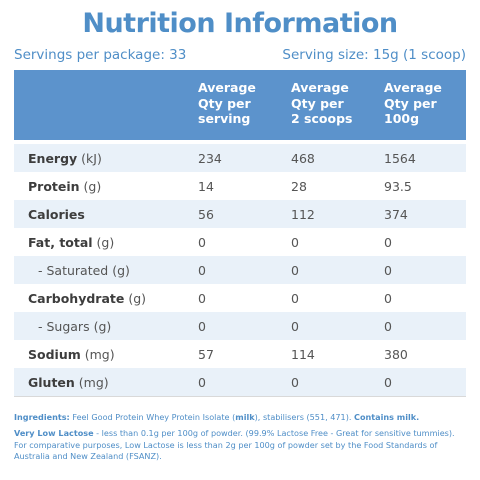  Describe the element at coordinates (396, 214) in the screenshot. I see `value-cell: 374` at that location.